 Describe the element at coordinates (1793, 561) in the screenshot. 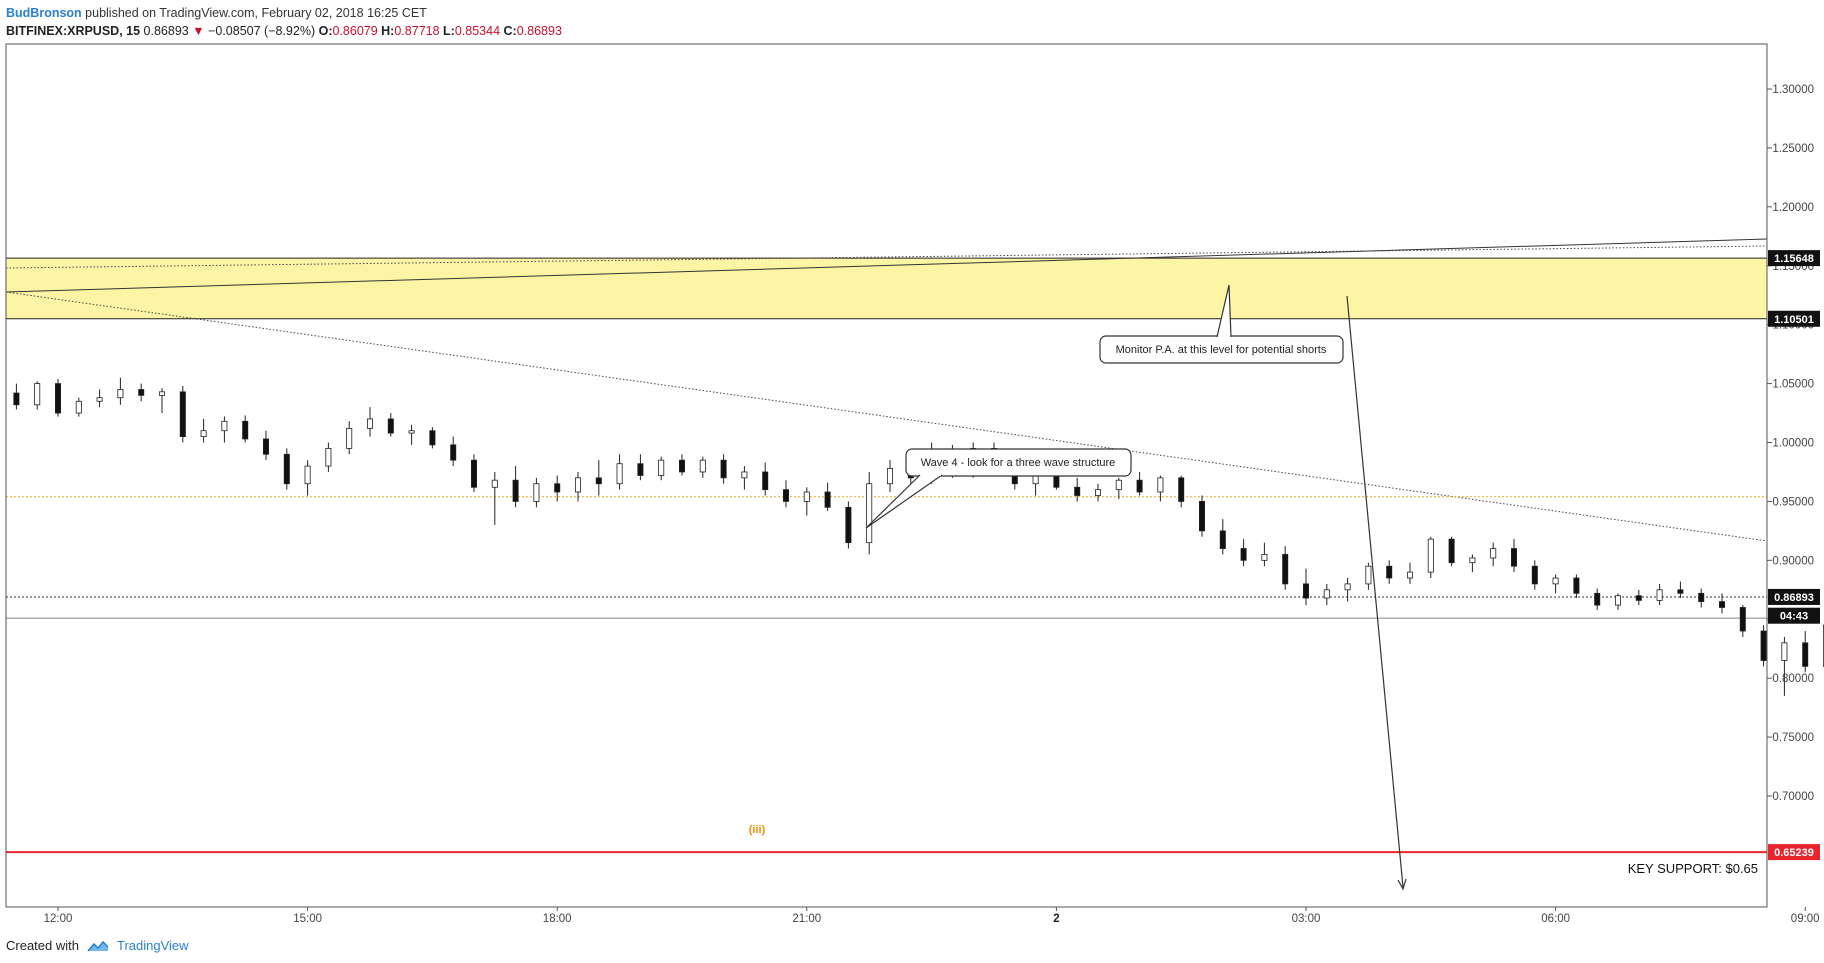

I see `y-tick-label: 0.90000` at that location.